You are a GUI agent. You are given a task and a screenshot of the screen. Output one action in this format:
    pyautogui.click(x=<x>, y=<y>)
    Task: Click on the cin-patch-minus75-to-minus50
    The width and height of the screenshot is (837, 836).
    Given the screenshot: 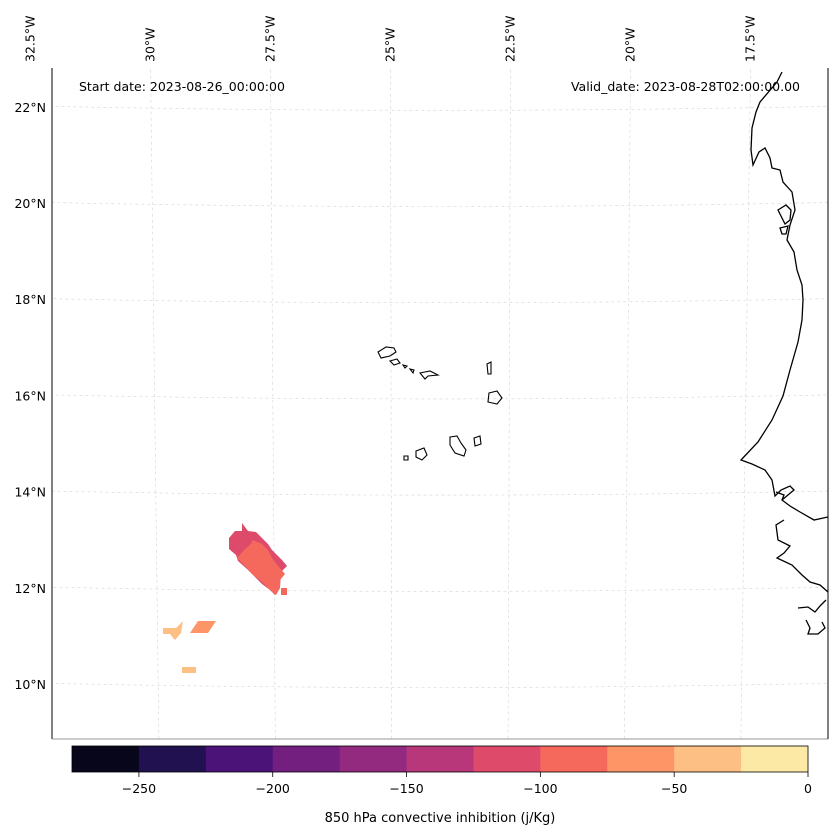 What is the action you would take?
    pyautogui.click(x=203, y=627)
    